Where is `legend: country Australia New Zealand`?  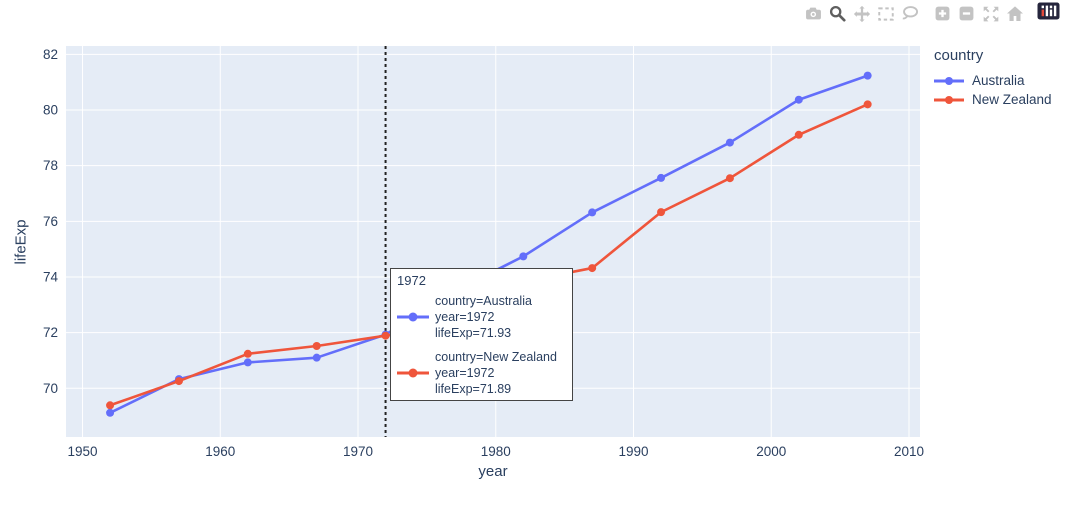 legend: country Australia New Zealand is located at coordinates (993, 78).